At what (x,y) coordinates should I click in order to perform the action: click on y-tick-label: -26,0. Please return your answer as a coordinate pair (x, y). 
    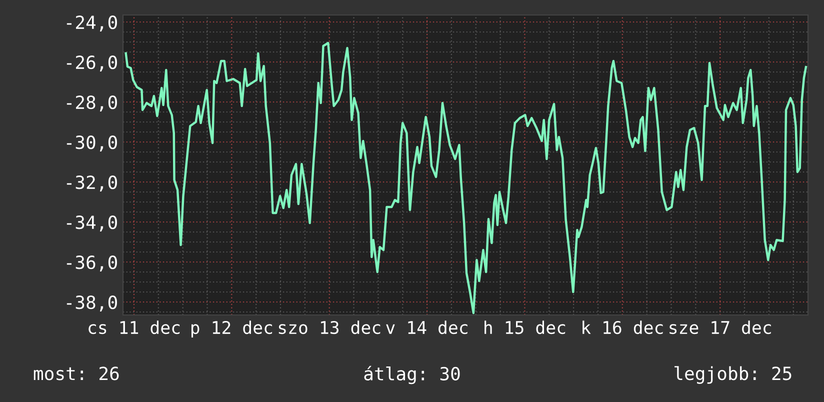
    Looking at the image, I should click on (91, 64).